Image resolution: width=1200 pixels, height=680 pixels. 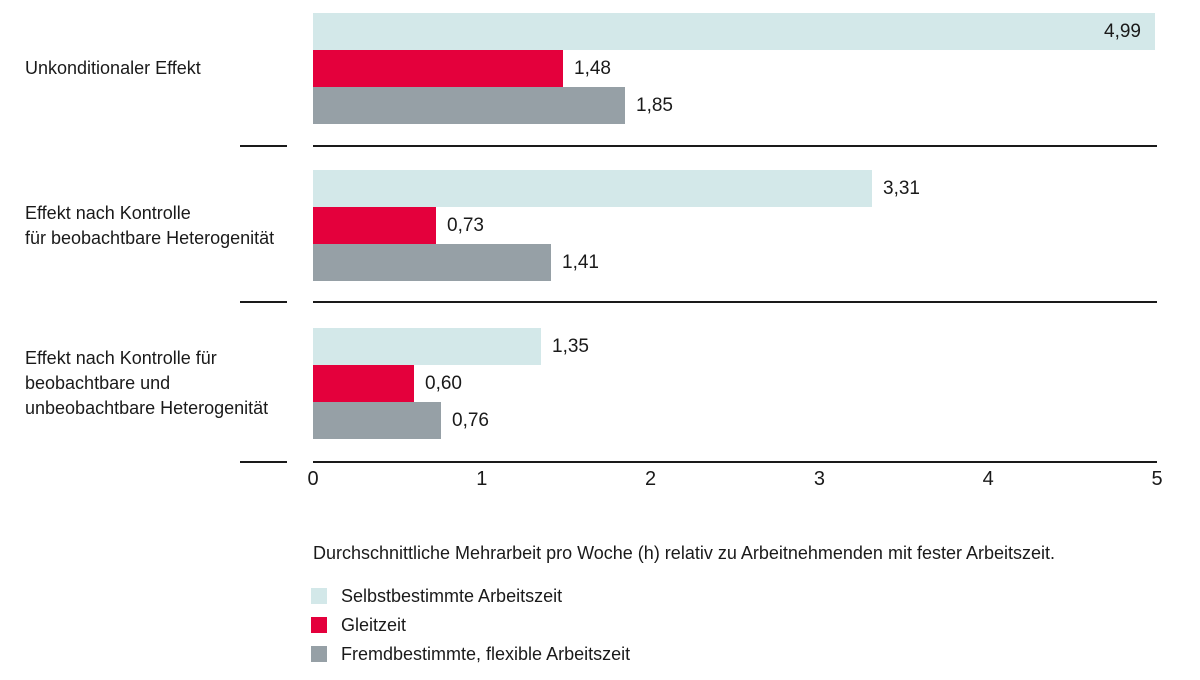 What do you see at coordinates (443, 383) in the screenshot?
I see `bar-value-label: 0,60` at bounding box center [443, 383].